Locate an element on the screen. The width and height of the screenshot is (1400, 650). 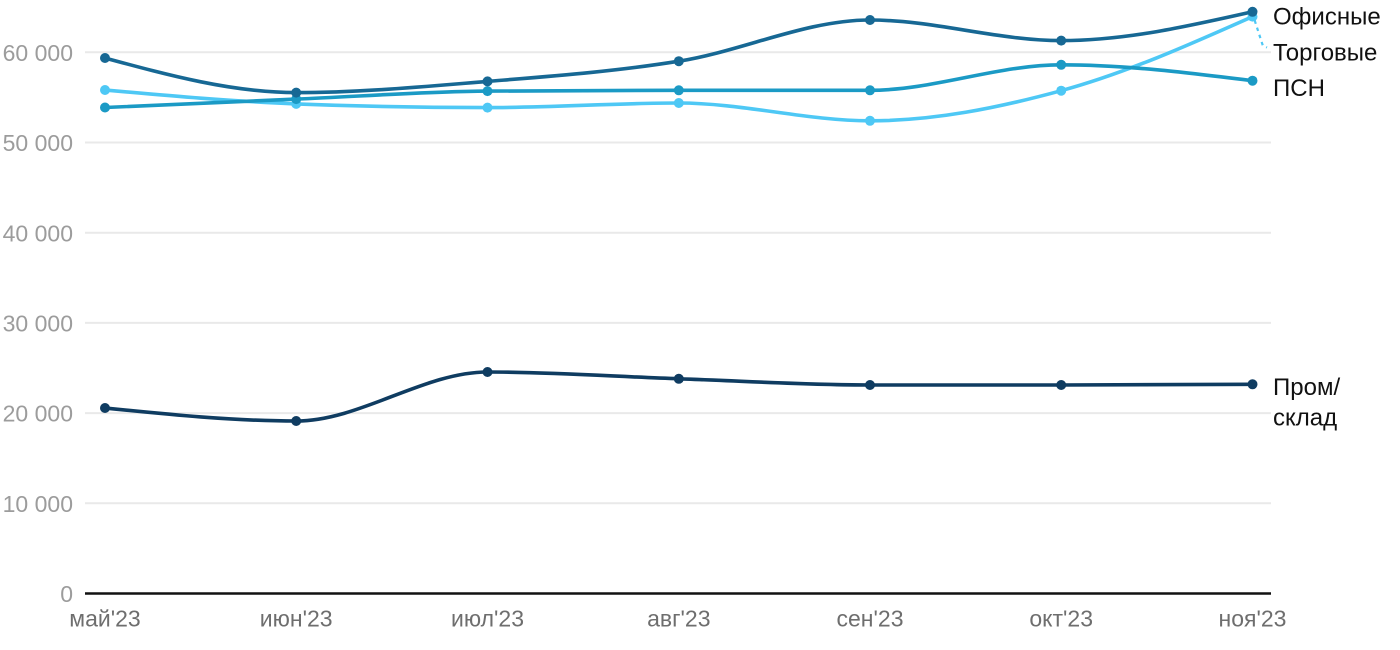
svg-text: май'23 is located at coordinates (104, 619).